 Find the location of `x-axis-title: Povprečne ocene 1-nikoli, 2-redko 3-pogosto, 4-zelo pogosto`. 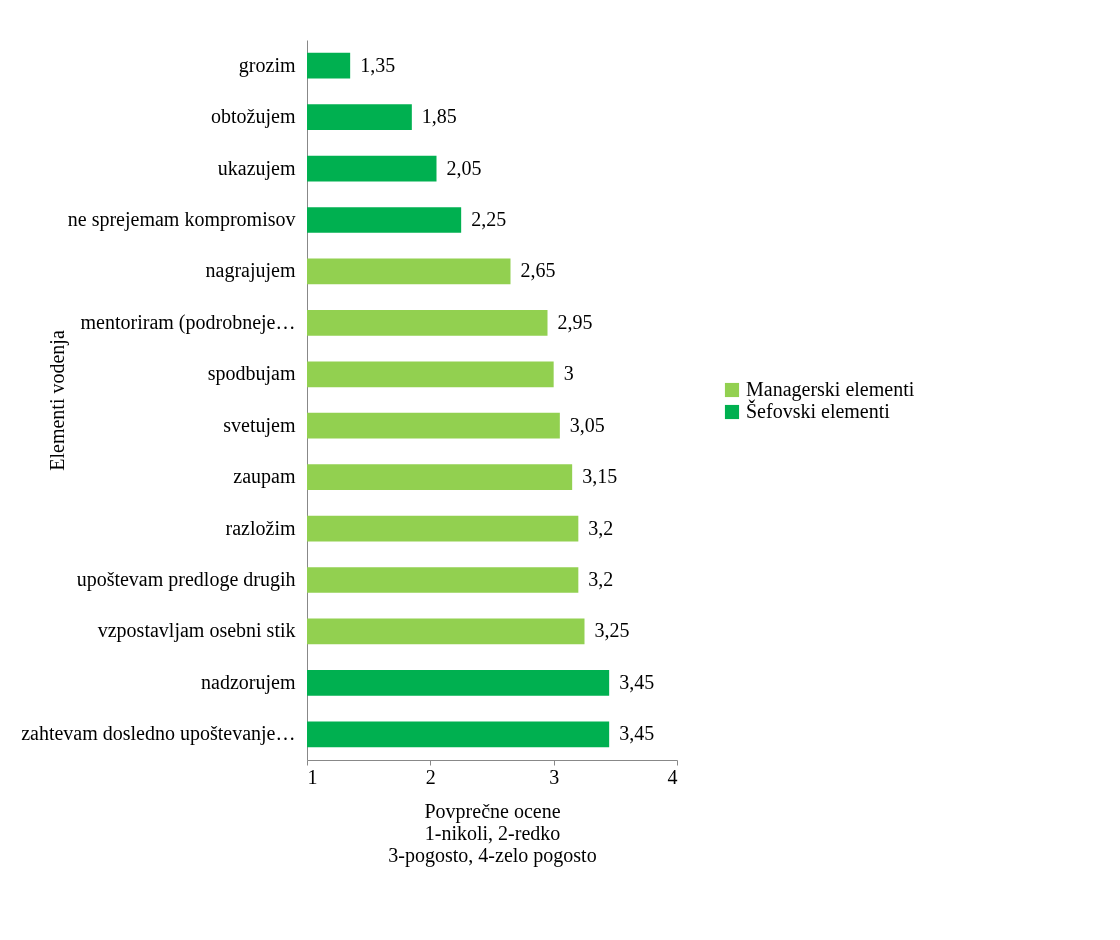

x-axis-title: Povprečne ocene 1-nikoli, 2-redko 3-pogosto, 4-zelo pogosto is located at coordinates (492, 833).